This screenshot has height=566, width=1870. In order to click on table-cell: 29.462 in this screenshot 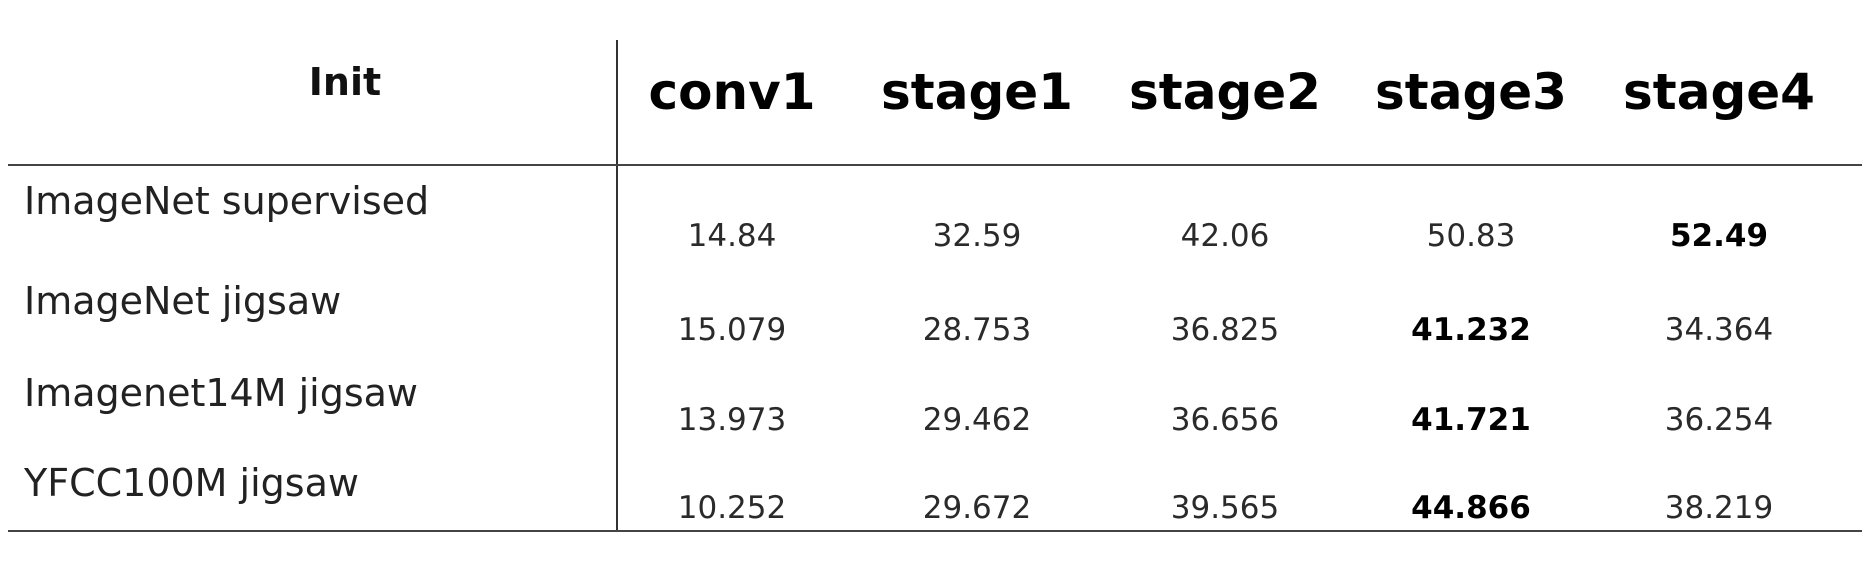, I will do `click(977, 420)`.